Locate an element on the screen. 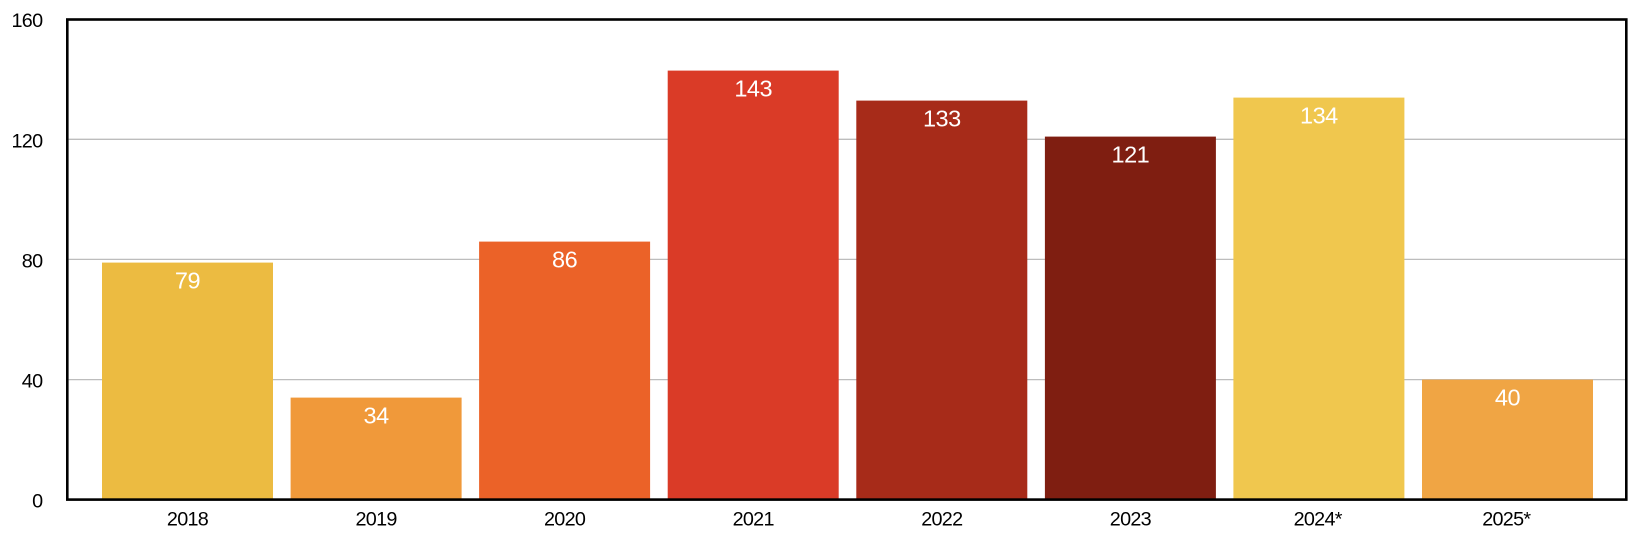  svg-text: 134 is located at coordinates (1319, 116).